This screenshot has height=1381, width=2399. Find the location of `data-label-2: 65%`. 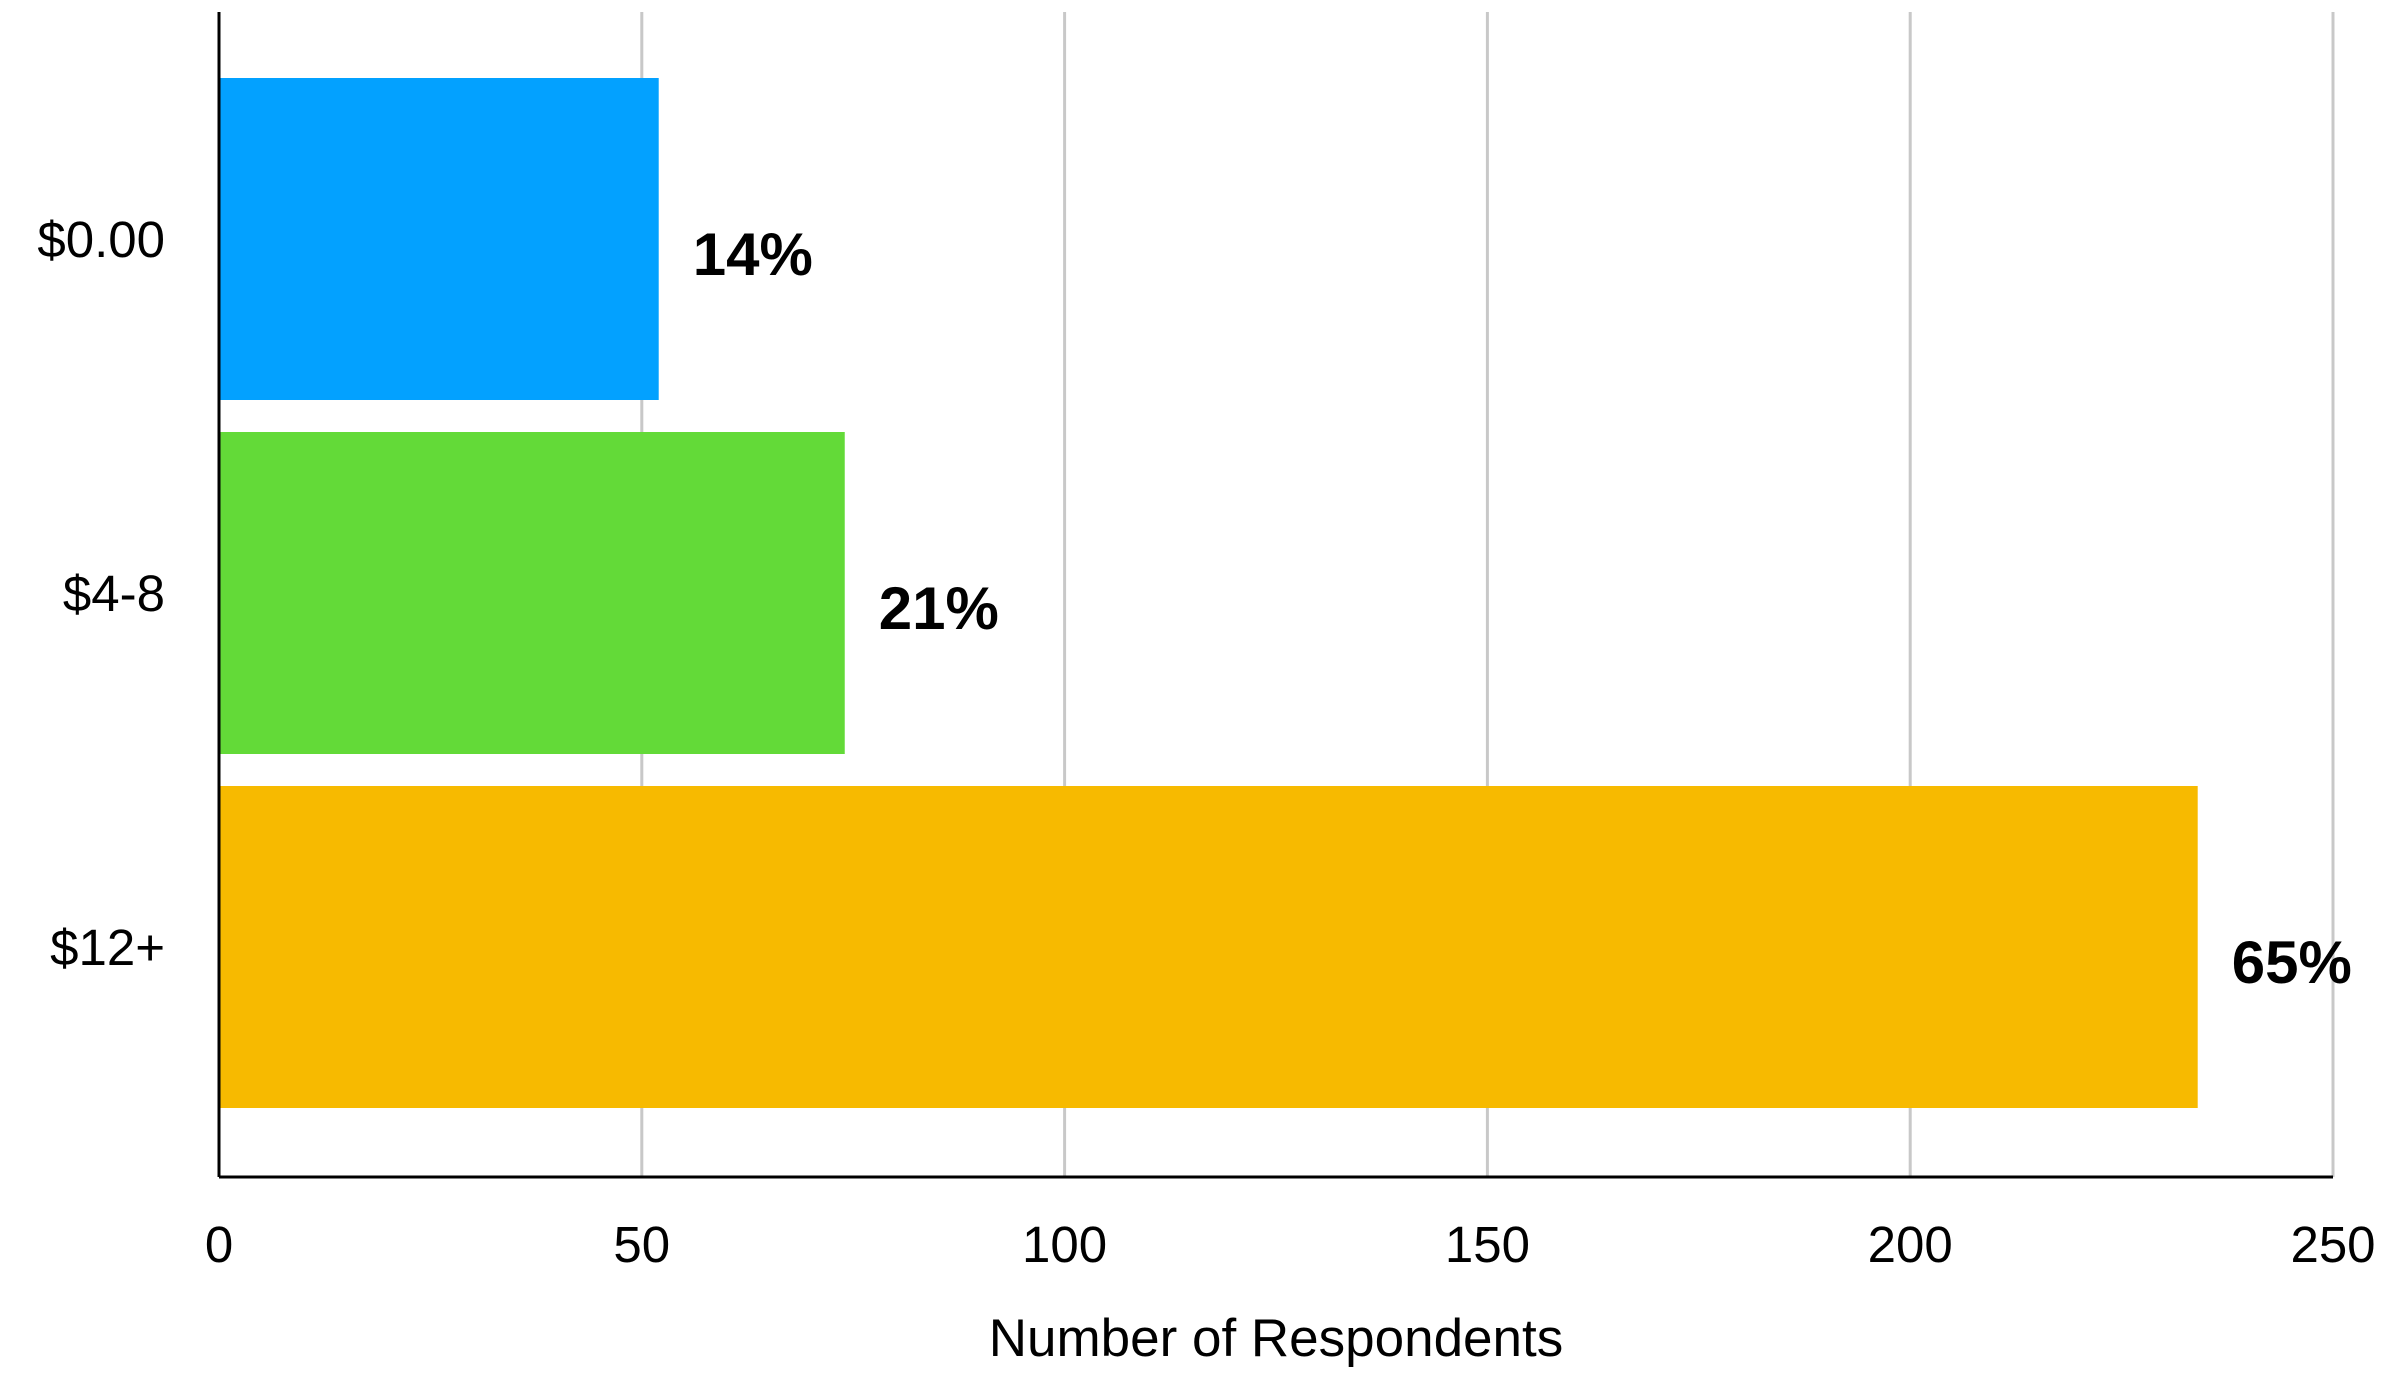

data-label-2: 65% is located at coordinates (2292, 962).